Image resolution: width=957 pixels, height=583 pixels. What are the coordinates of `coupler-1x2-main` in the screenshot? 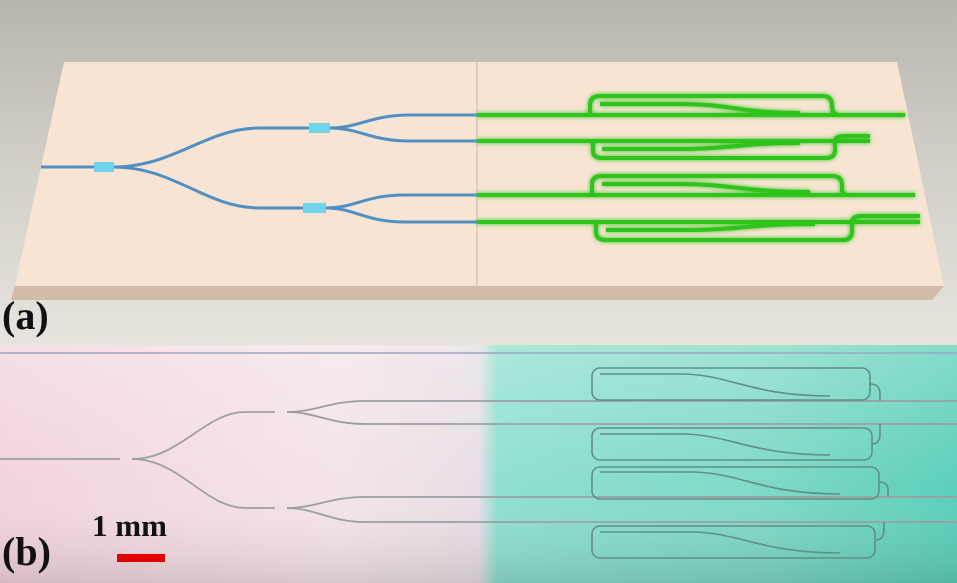 It's located at (104, 167).